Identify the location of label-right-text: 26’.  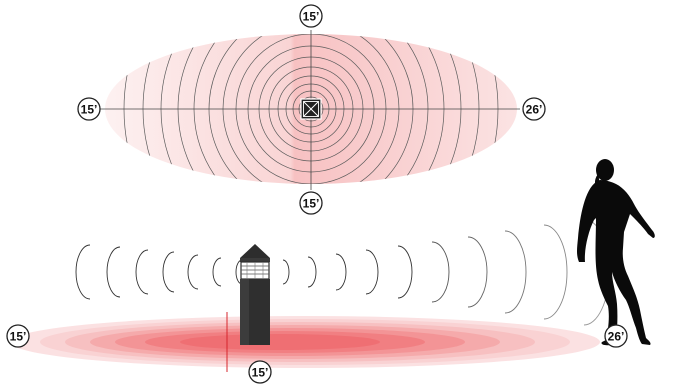
(534, 110).